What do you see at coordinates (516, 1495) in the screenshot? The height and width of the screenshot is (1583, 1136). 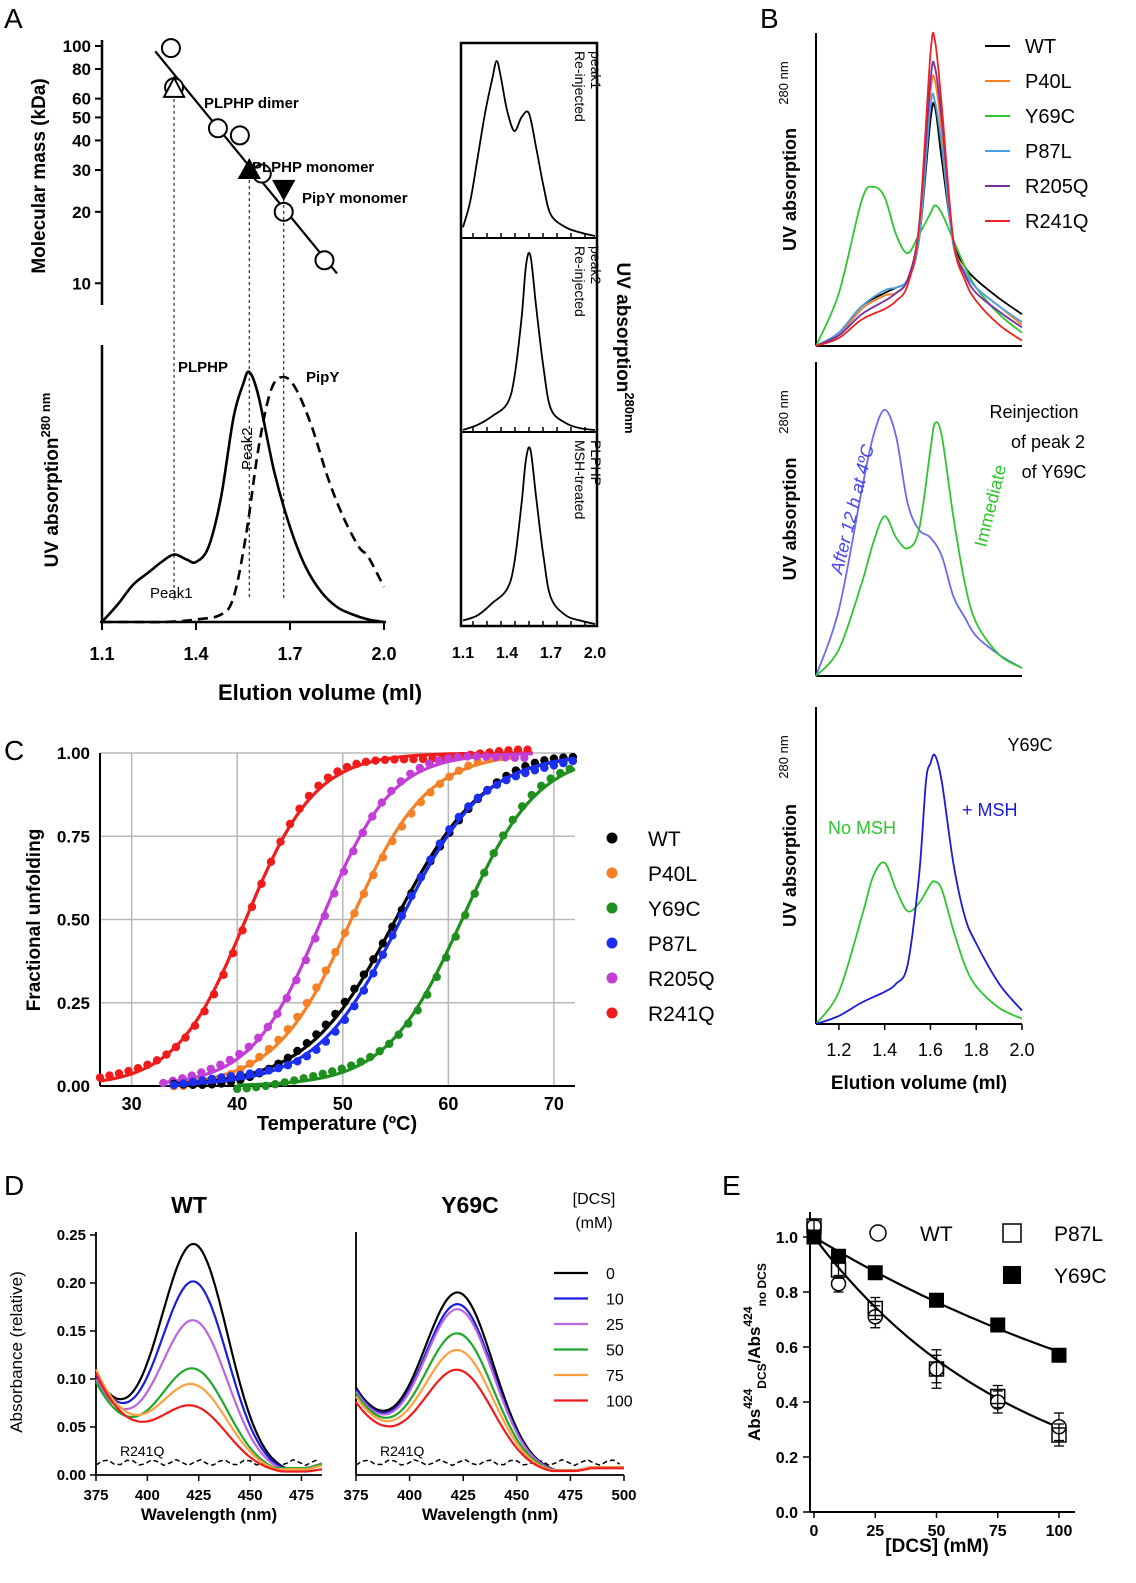 I see `d-x-tick-label: 450` at bounding box center [516, 1495].